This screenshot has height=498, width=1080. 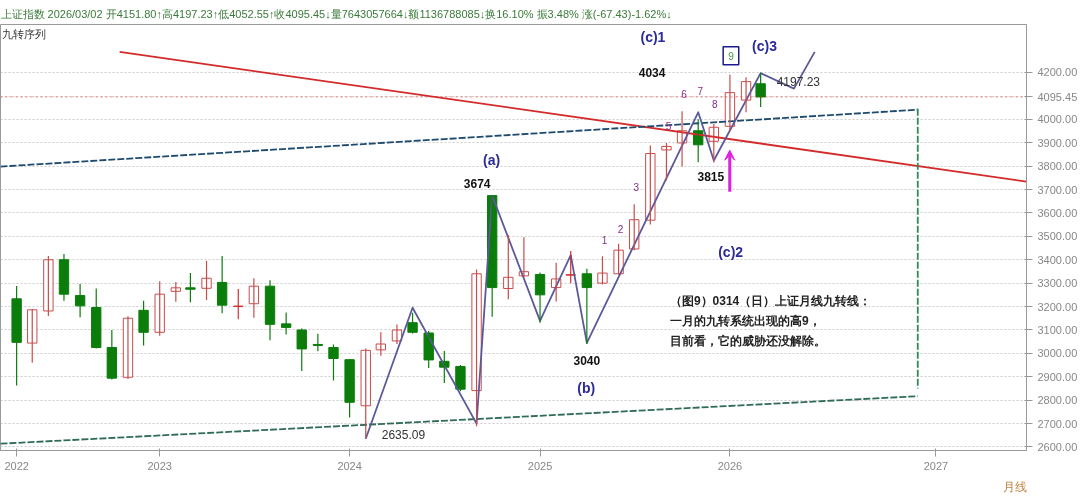 I want to click on annotation: 2635.09, so click(x=403, y=435).